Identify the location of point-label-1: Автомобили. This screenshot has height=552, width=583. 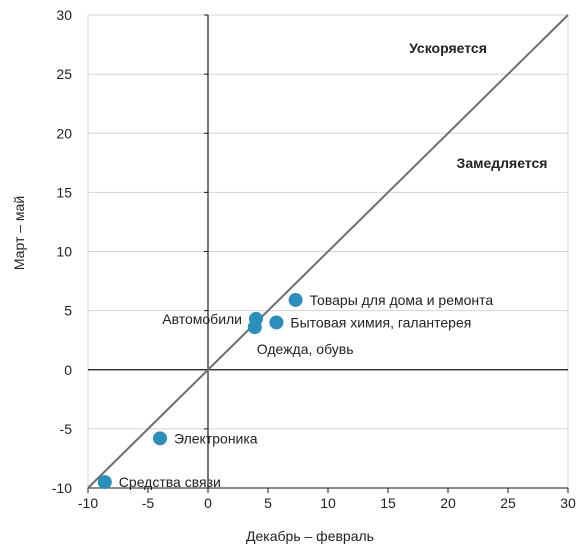
(202, 319).